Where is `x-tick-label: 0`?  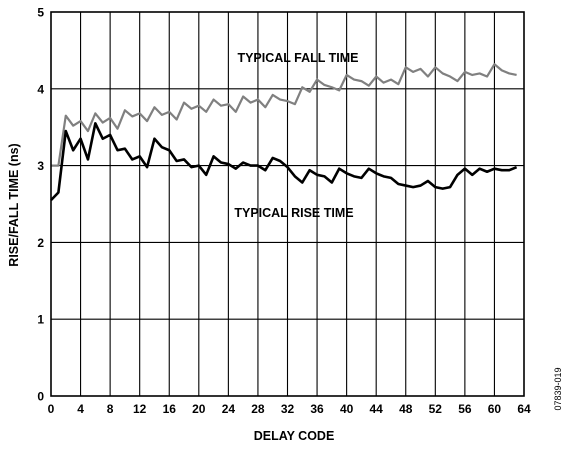 x-tick-label: 0 is located at coordinates (51, 409).